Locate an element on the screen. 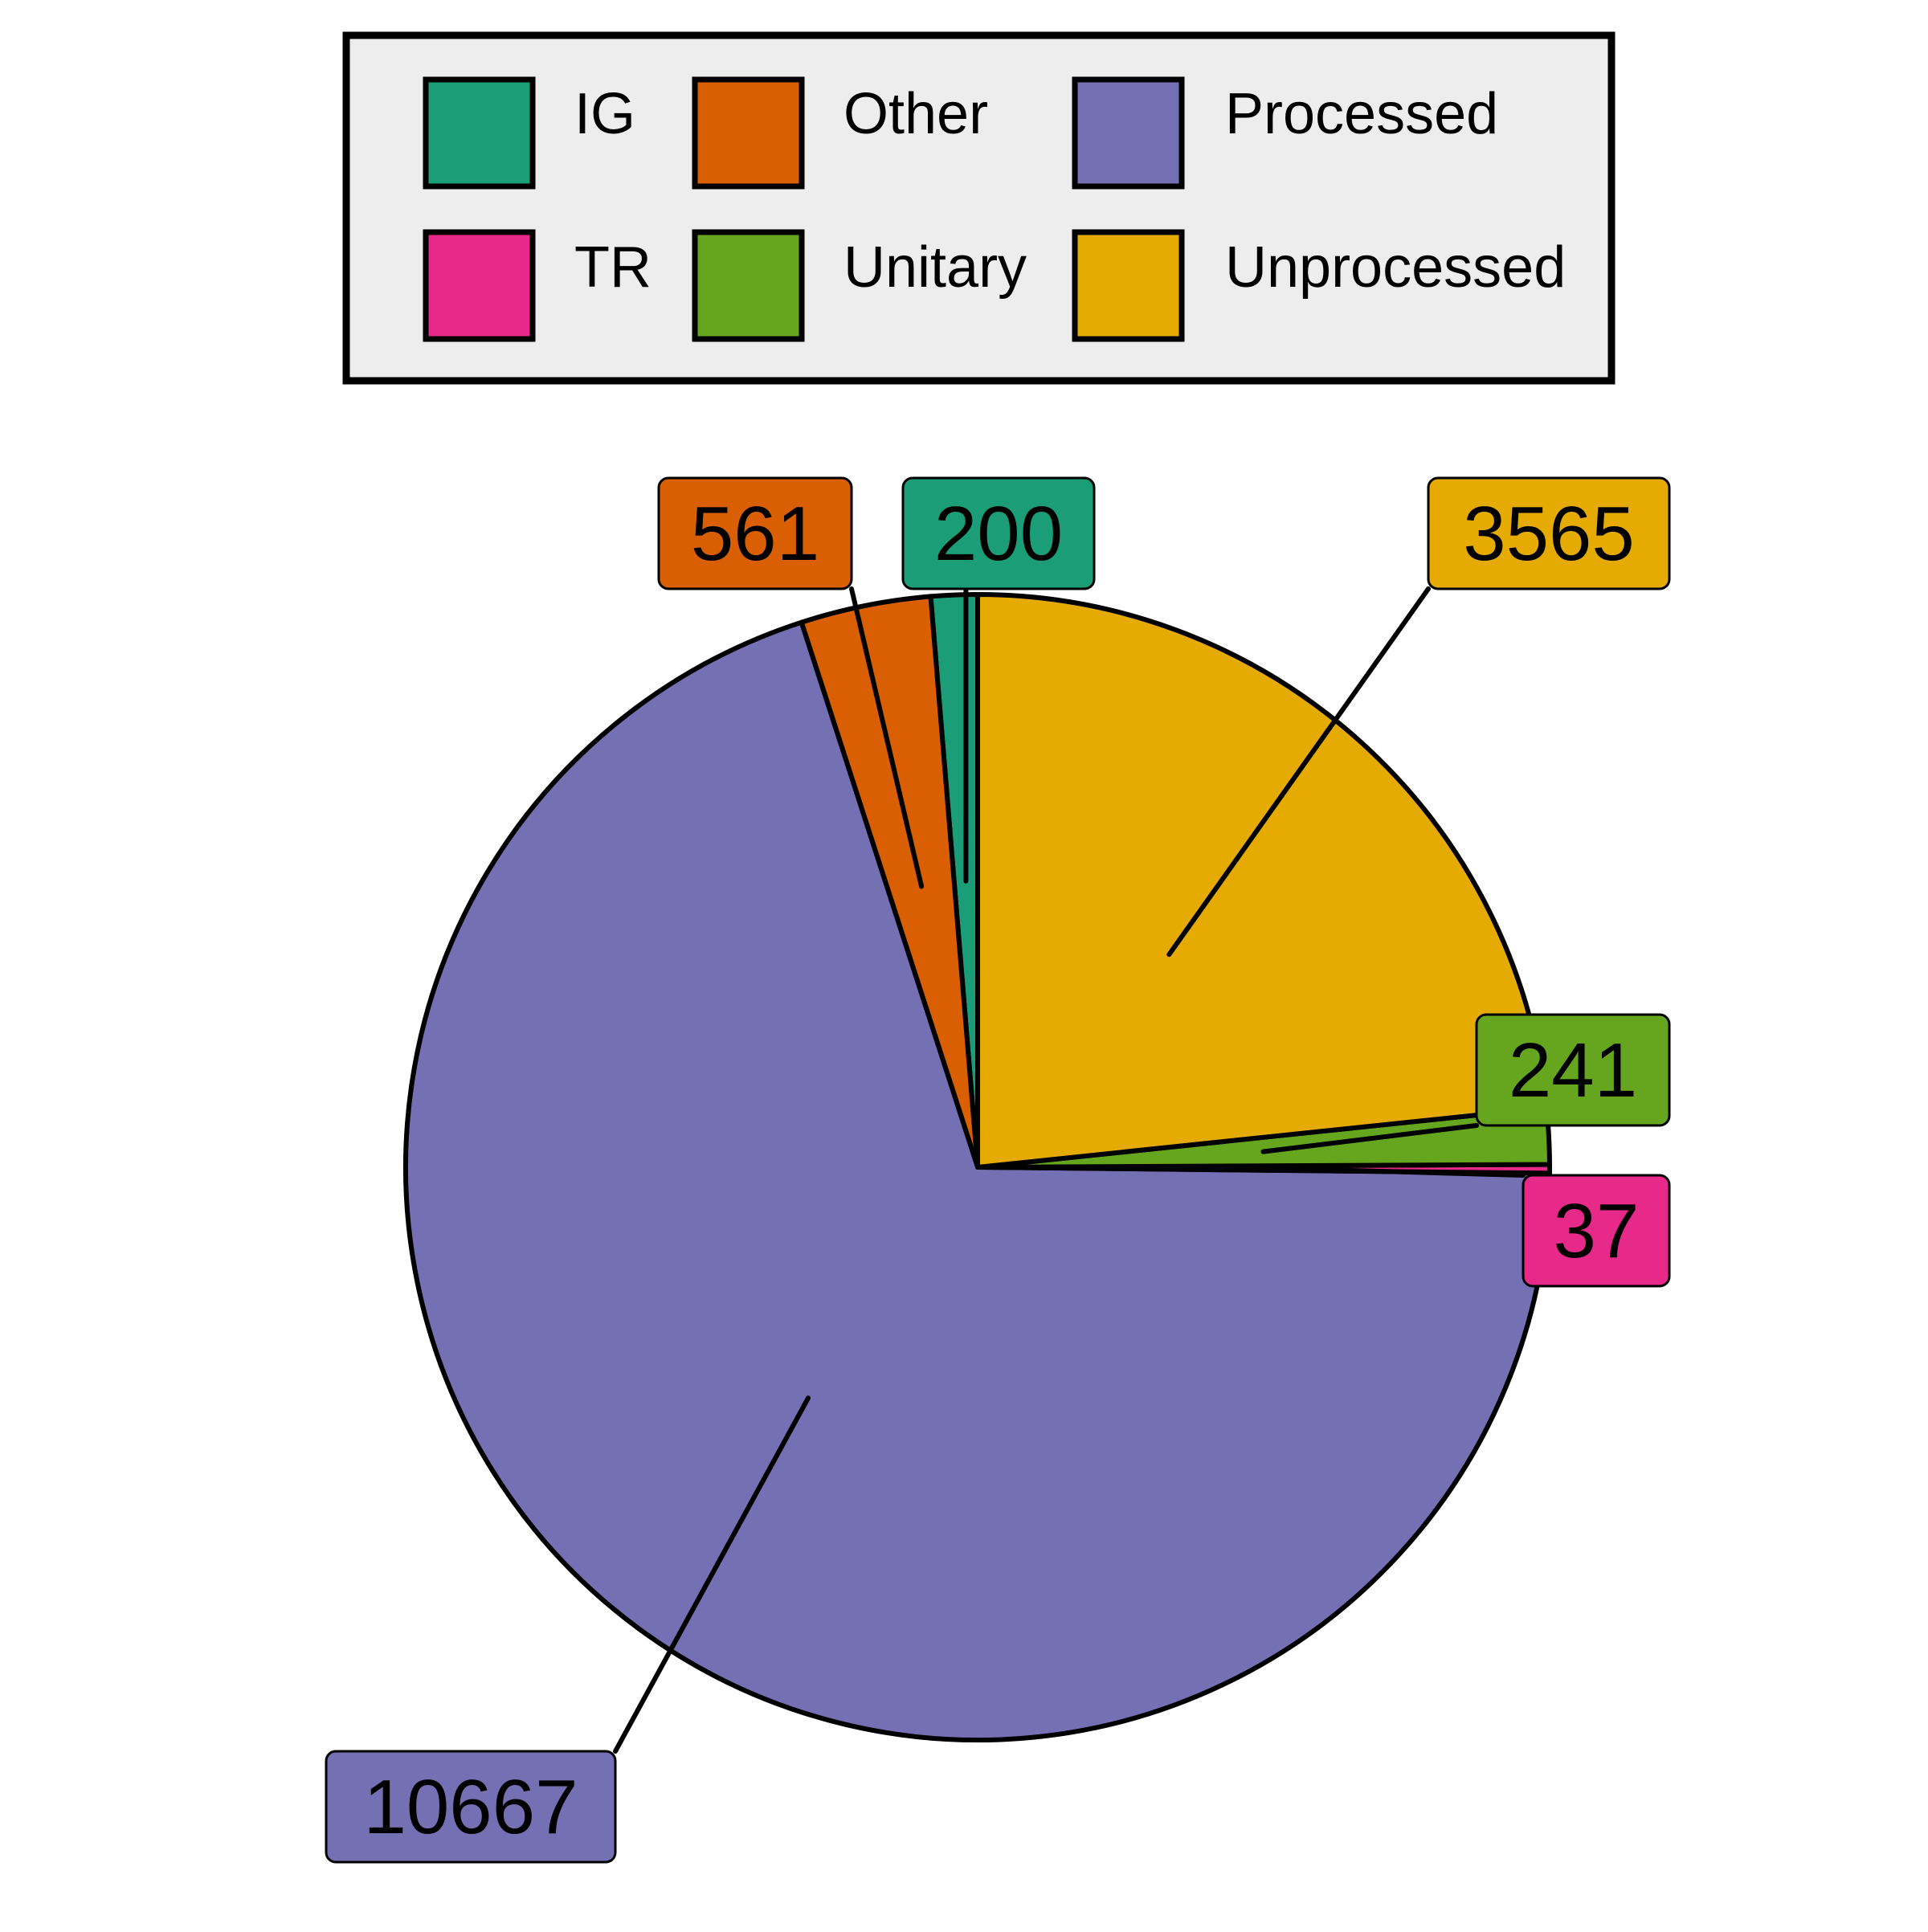 The width and height of the screenshot is (1928, 1932). leader-line-unitary is located at coordinates (1369, 1138).